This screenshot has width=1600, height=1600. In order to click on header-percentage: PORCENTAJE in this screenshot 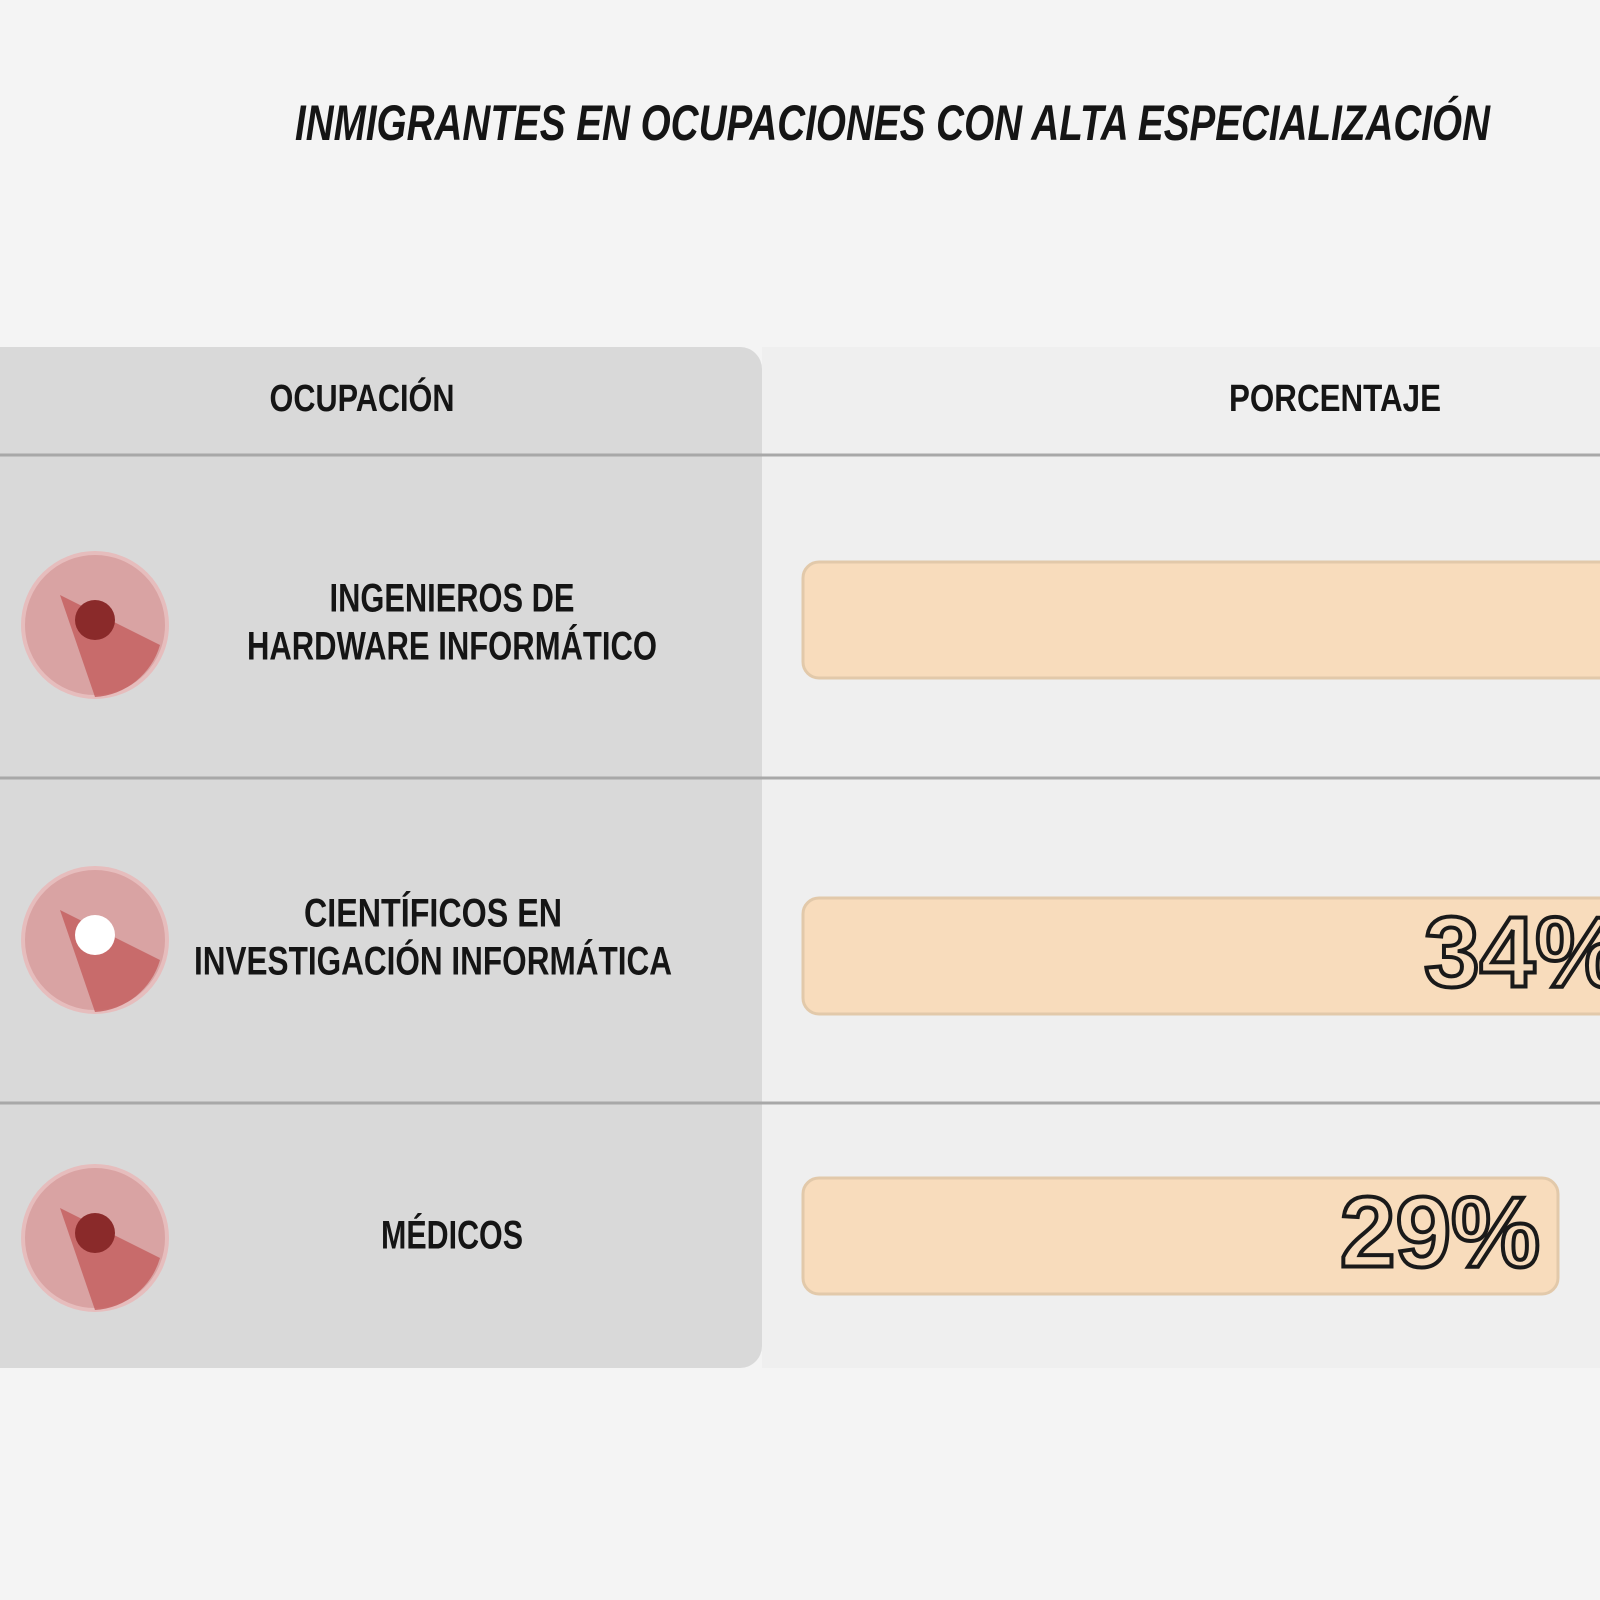, I will do `click(1335, 399)`.